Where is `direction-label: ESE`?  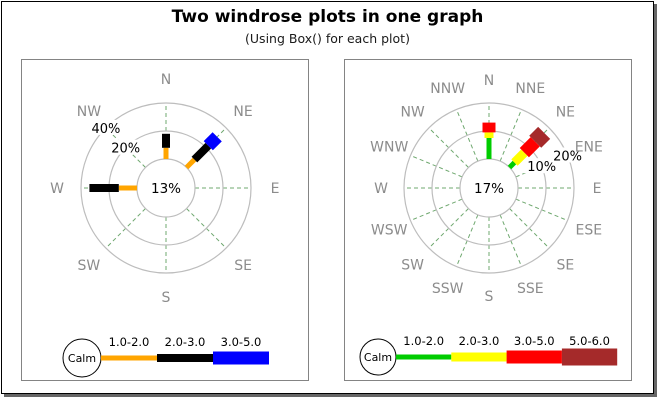
direction-label: ESE is located at coordinates (588, 230).